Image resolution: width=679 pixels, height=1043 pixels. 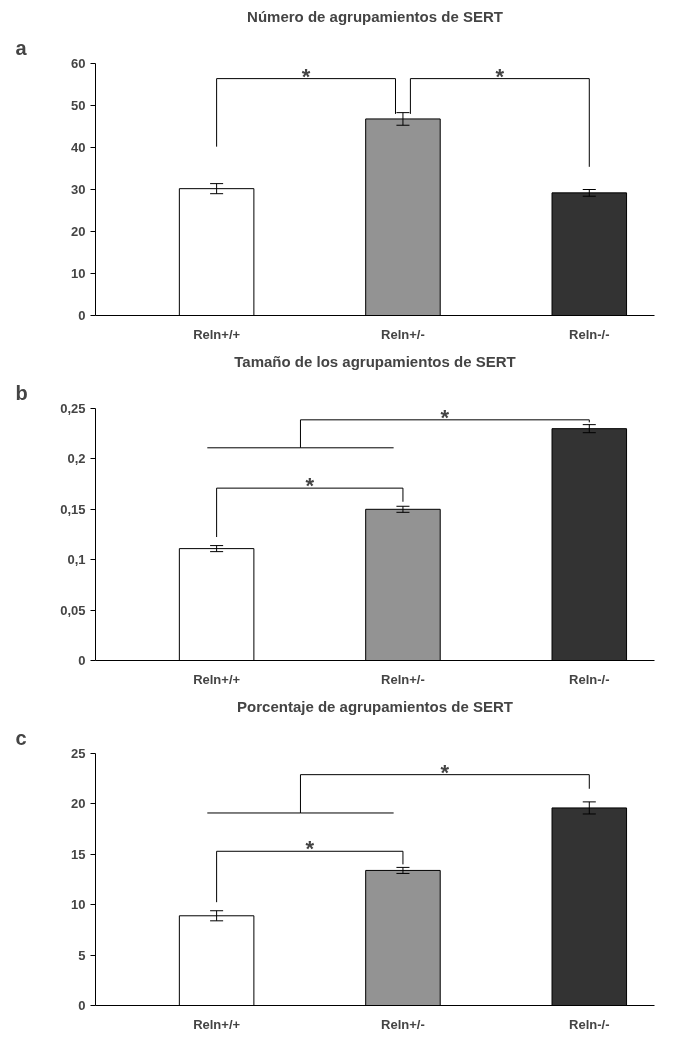 What do you see at coordinates (21, 47) in the screenshot?
I see `text: a` at bounding box center [21, 47].